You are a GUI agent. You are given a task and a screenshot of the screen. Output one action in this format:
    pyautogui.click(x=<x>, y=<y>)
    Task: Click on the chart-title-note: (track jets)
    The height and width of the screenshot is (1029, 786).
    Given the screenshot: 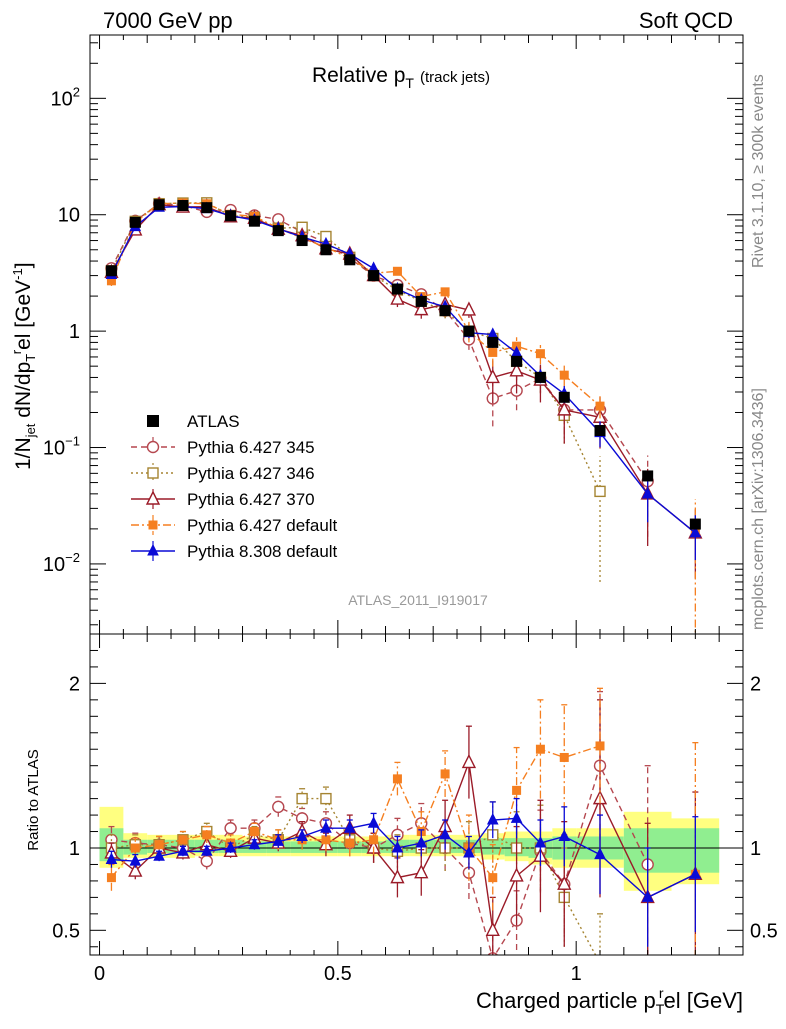 What is the action you would take?
    pyautogui.click(x=455, y=77)
    